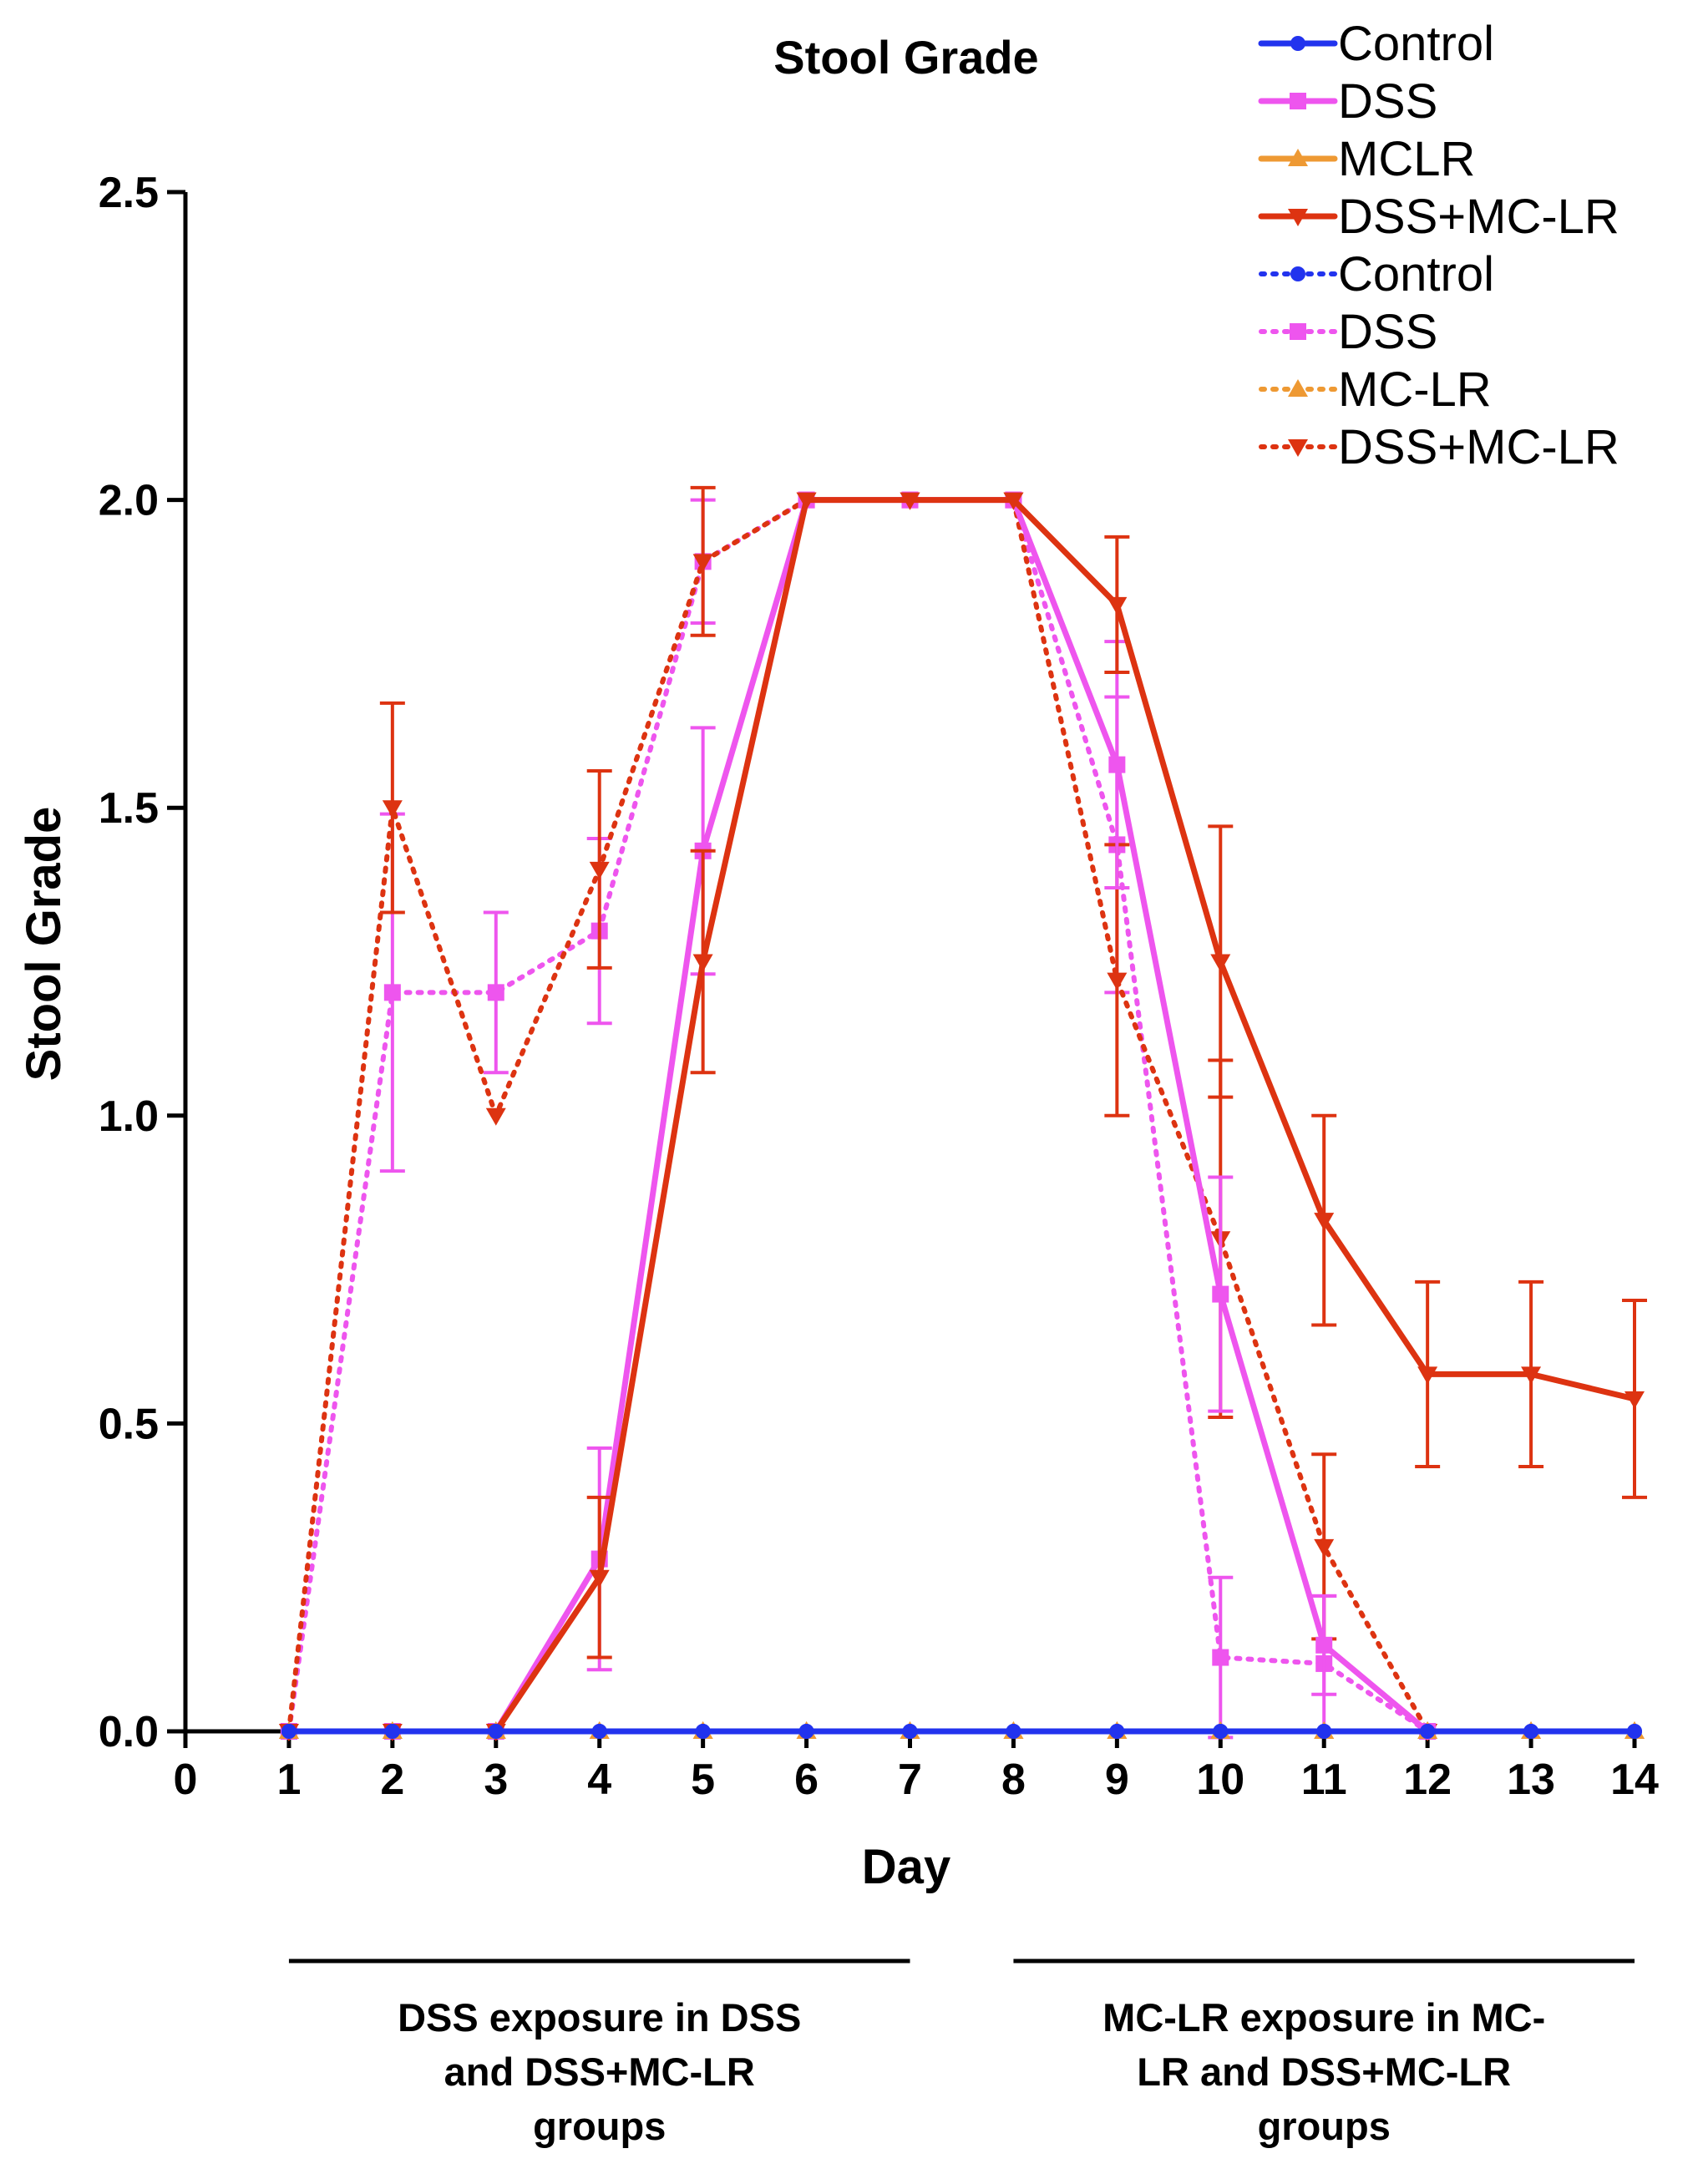 The width and height of the screenshot is (1698, 2184). Describe the element at coordinates (129, 1732) in the screenshot. I see `y-tick-label: 0.0` at that location.